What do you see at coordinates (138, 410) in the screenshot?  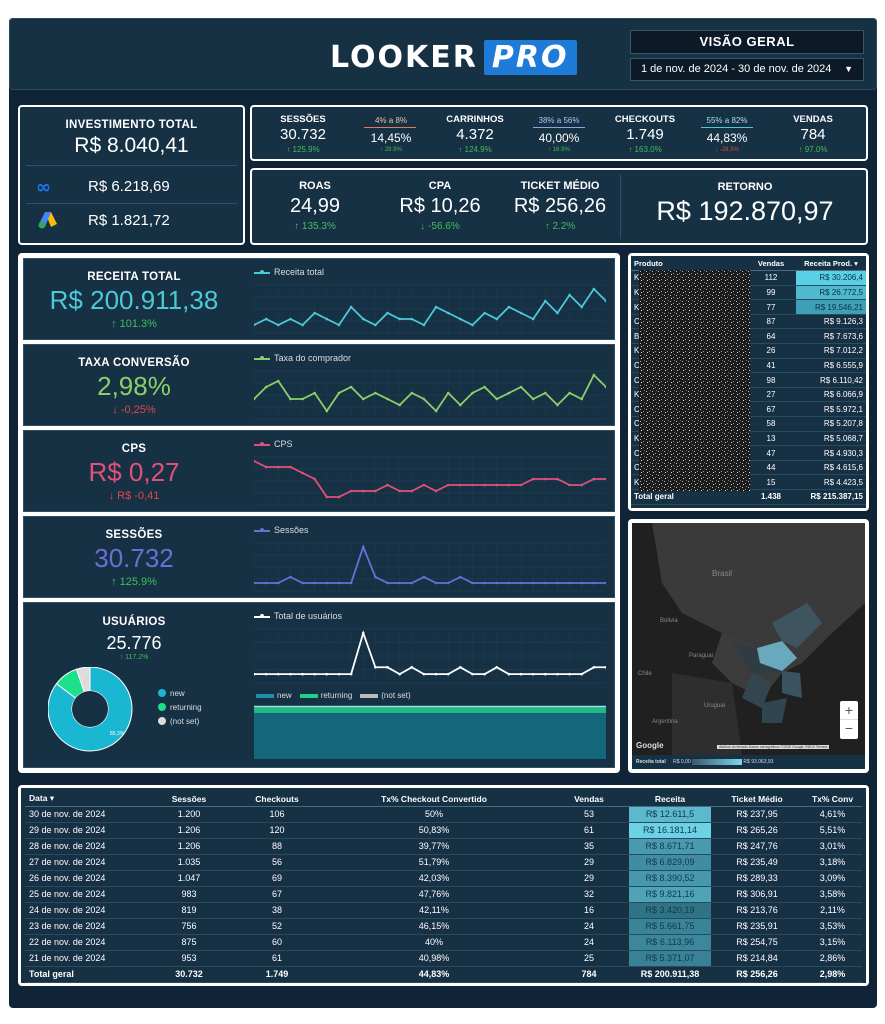 I see `metric-delta: -0,25%` at bounding box center [138, 410].